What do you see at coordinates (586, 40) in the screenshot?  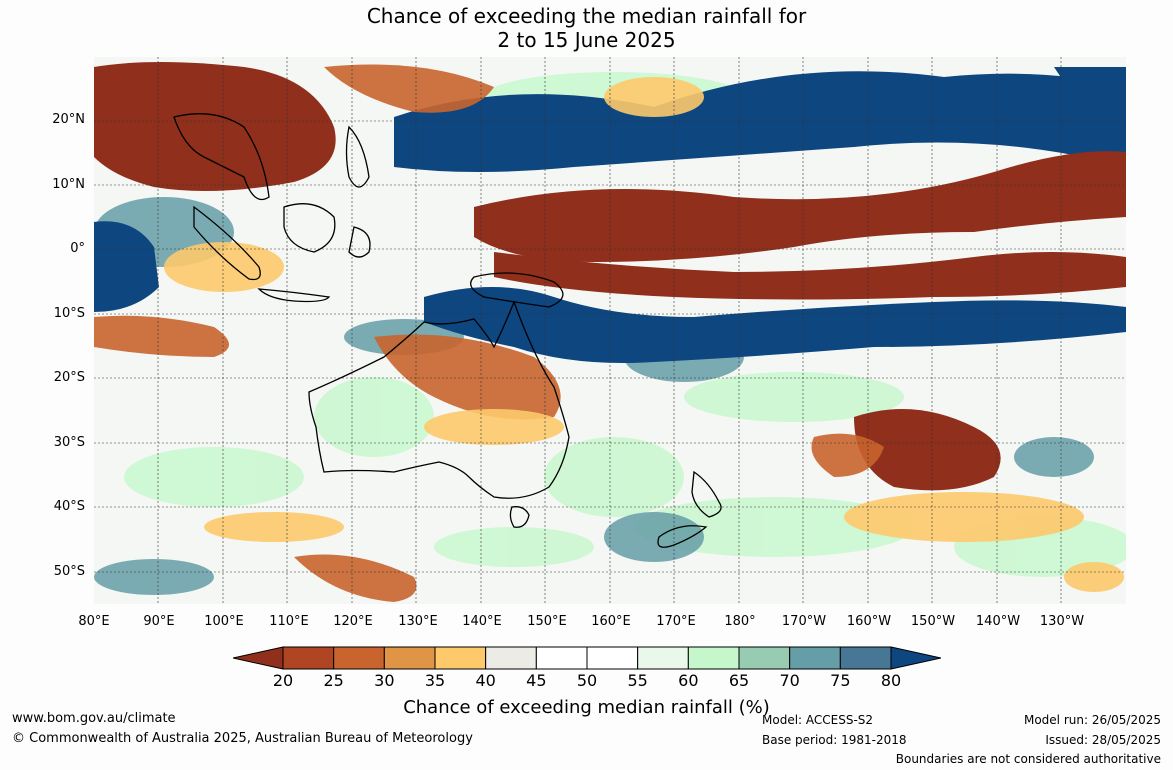 I see `map-title-line2: 2 to 15 June 2025` at bounding box center [586, 40].